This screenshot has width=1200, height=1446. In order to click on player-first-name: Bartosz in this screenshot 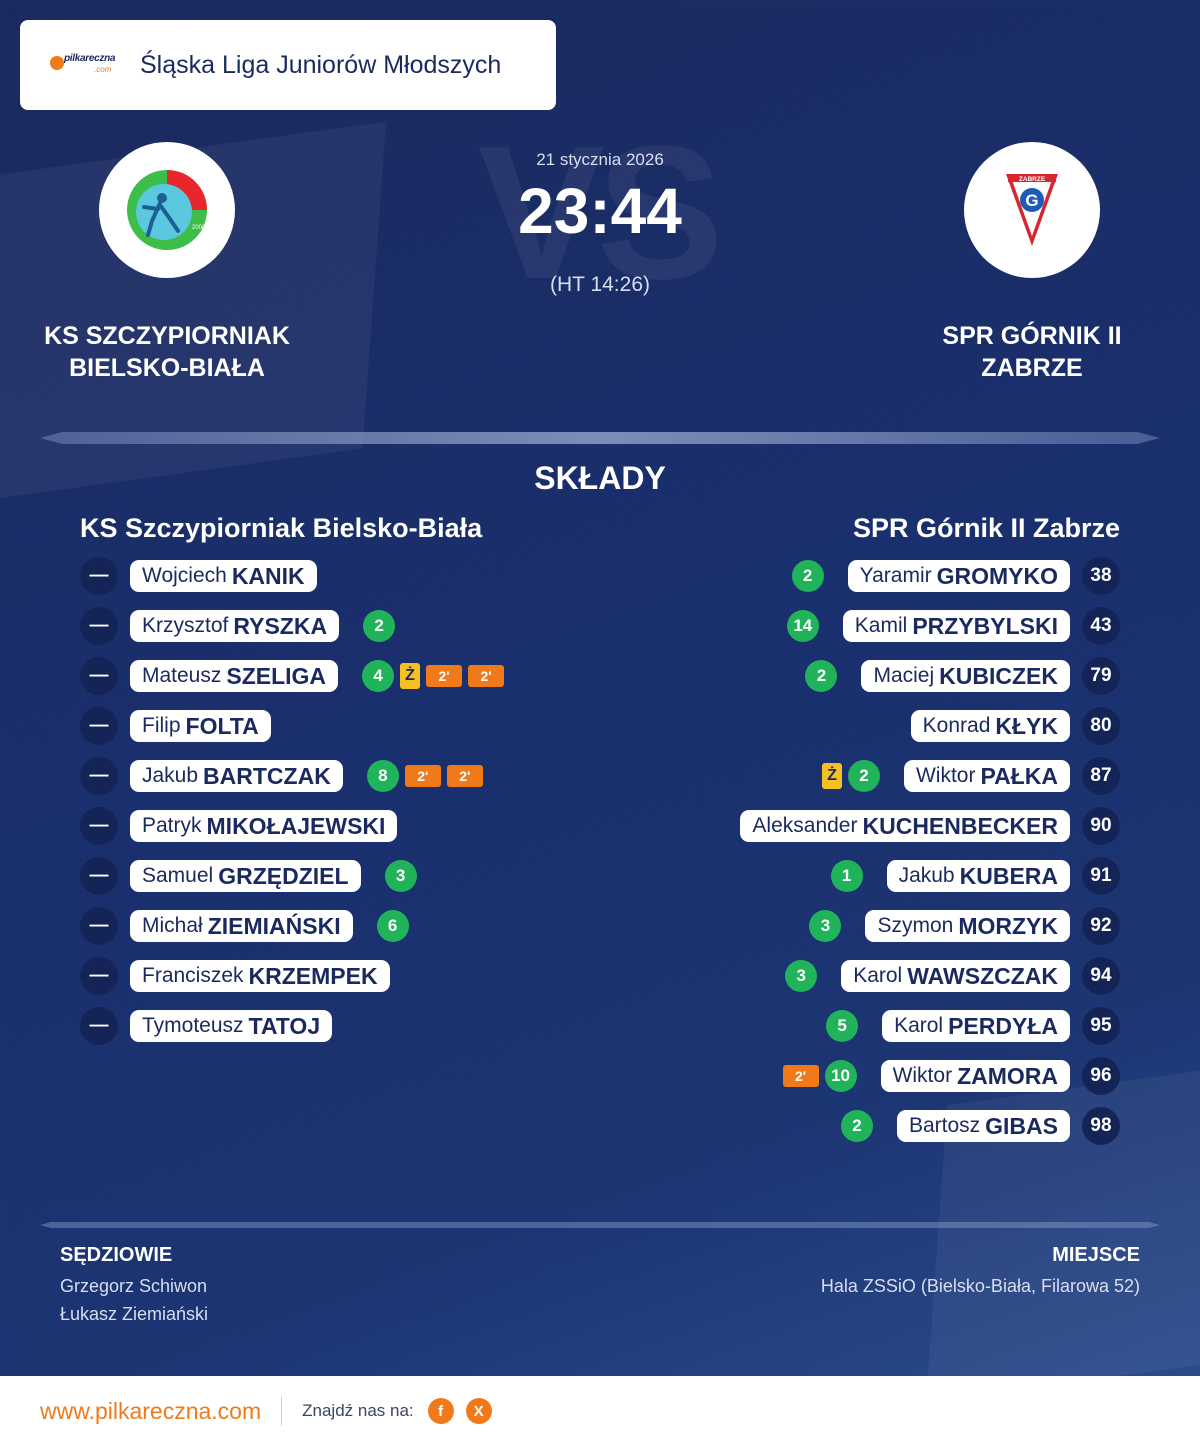, I will do `click(944, 1125)`.